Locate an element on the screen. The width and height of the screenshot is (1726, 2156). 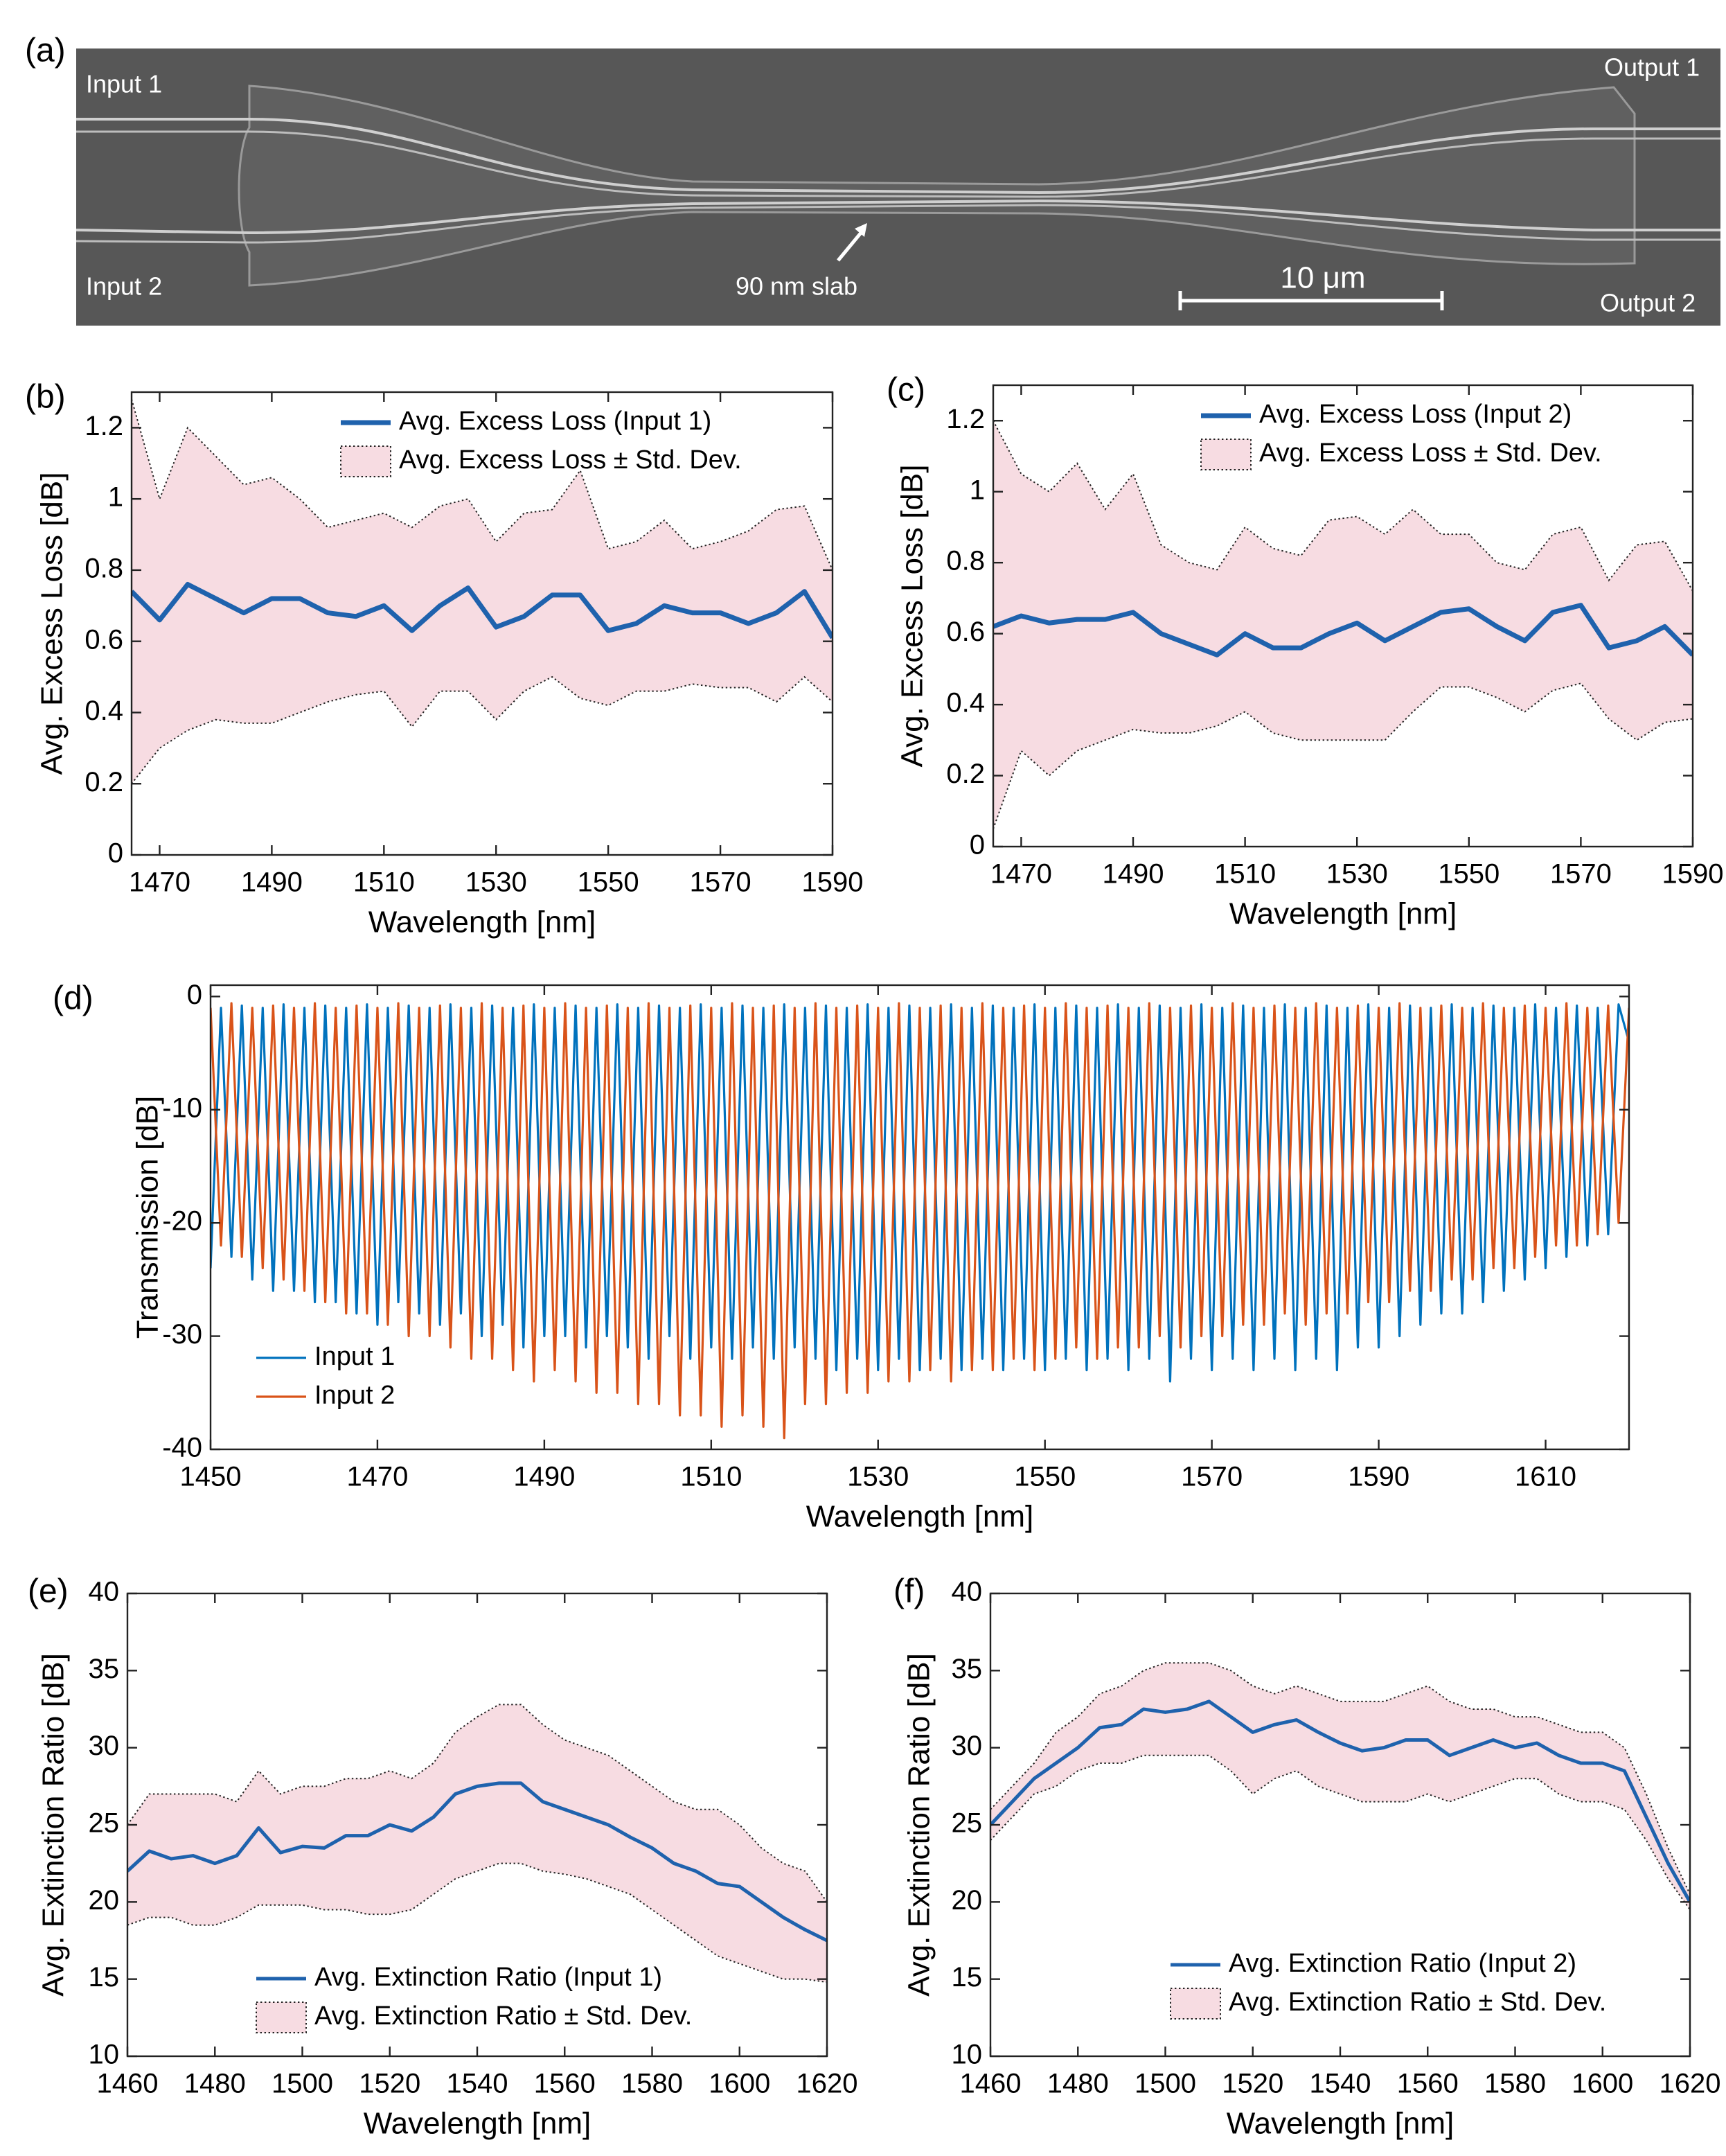
x-tick-label: 1520 is located at coordinates (389, 2084).